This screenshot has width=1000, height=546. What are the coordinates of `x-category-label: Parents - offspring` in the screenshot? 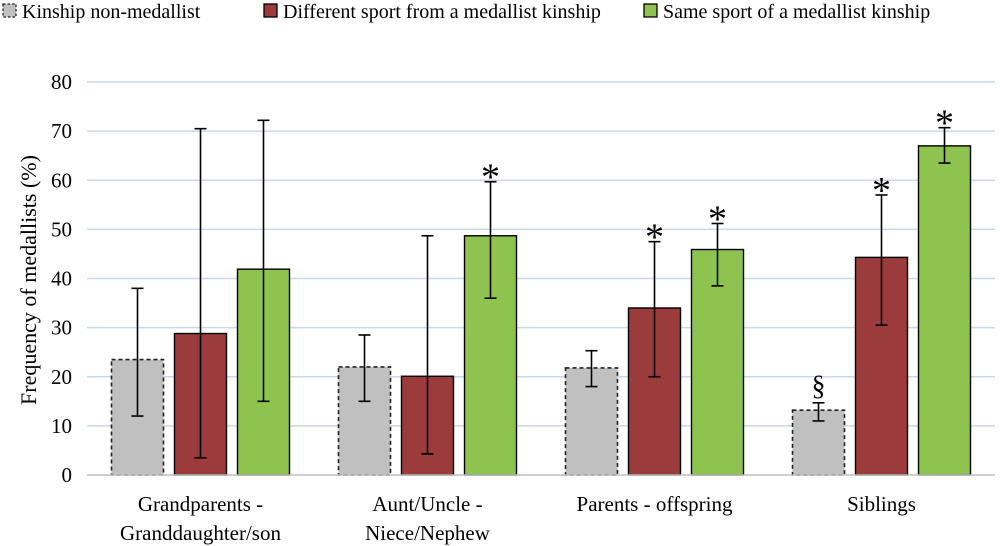 It's located at (655, 504).